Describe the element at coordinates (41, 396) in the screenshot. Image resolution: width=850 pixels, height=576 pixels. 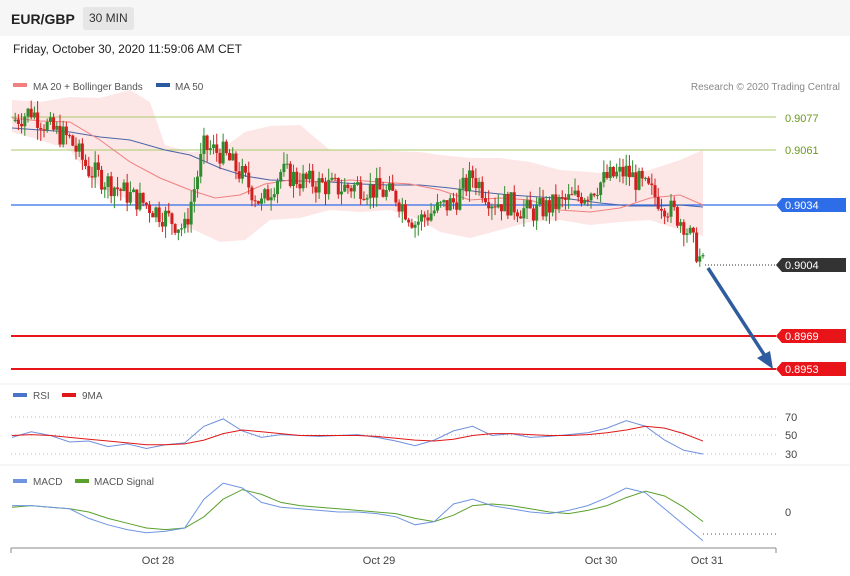
I see `legend-rsi-label: RSI` at that location.